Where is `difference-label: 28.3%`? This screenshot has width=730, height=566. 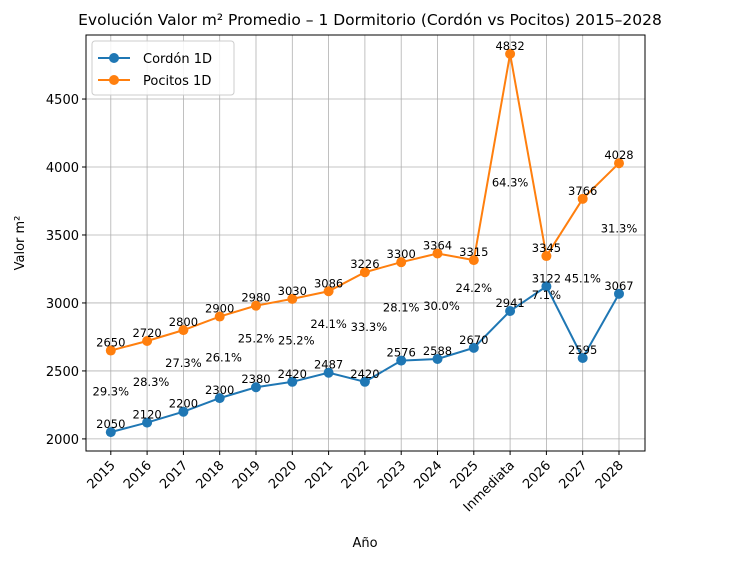 difference-label: 28.3% is located at coordinates (151, 382).